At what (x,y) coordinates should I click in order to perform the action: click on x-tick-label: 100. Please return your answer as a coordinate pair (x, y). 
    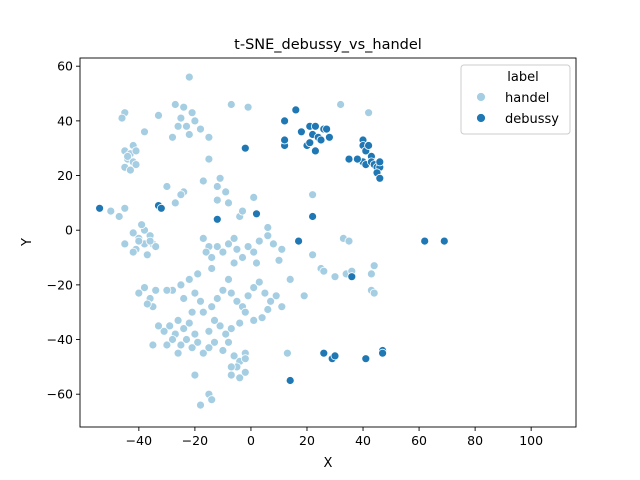
    Looking at the image, I should click on (531, 440).